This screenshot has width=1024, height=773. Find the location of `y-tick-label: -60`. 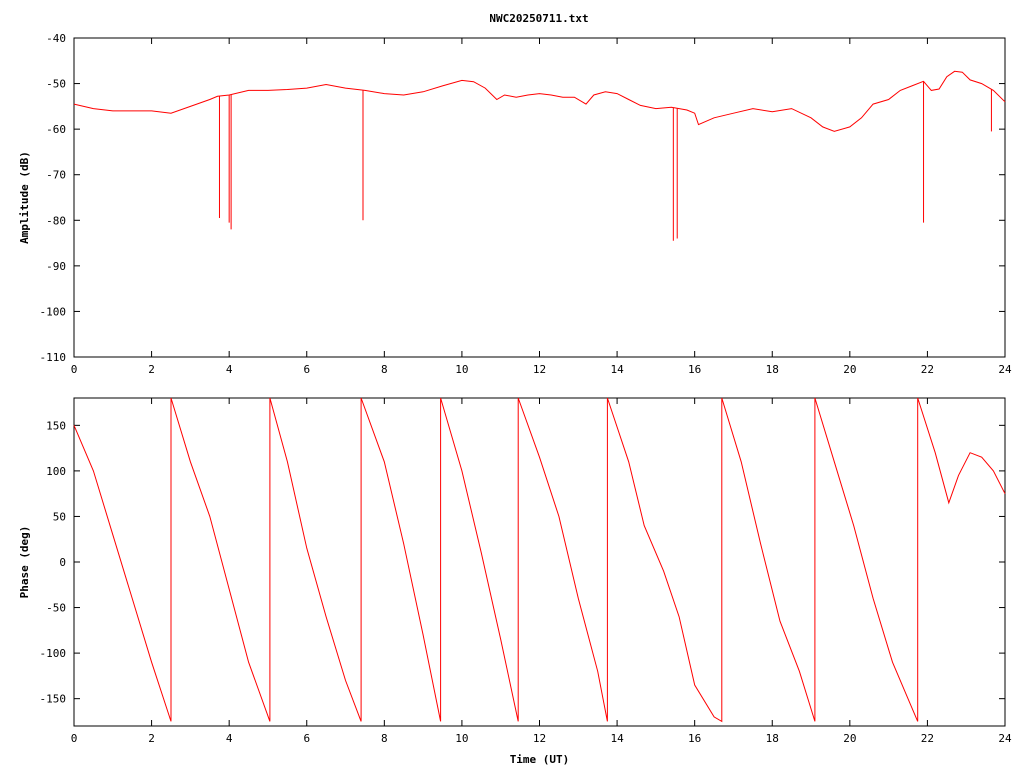

y-tick-label: -60 is located at coordinates (56, 129).